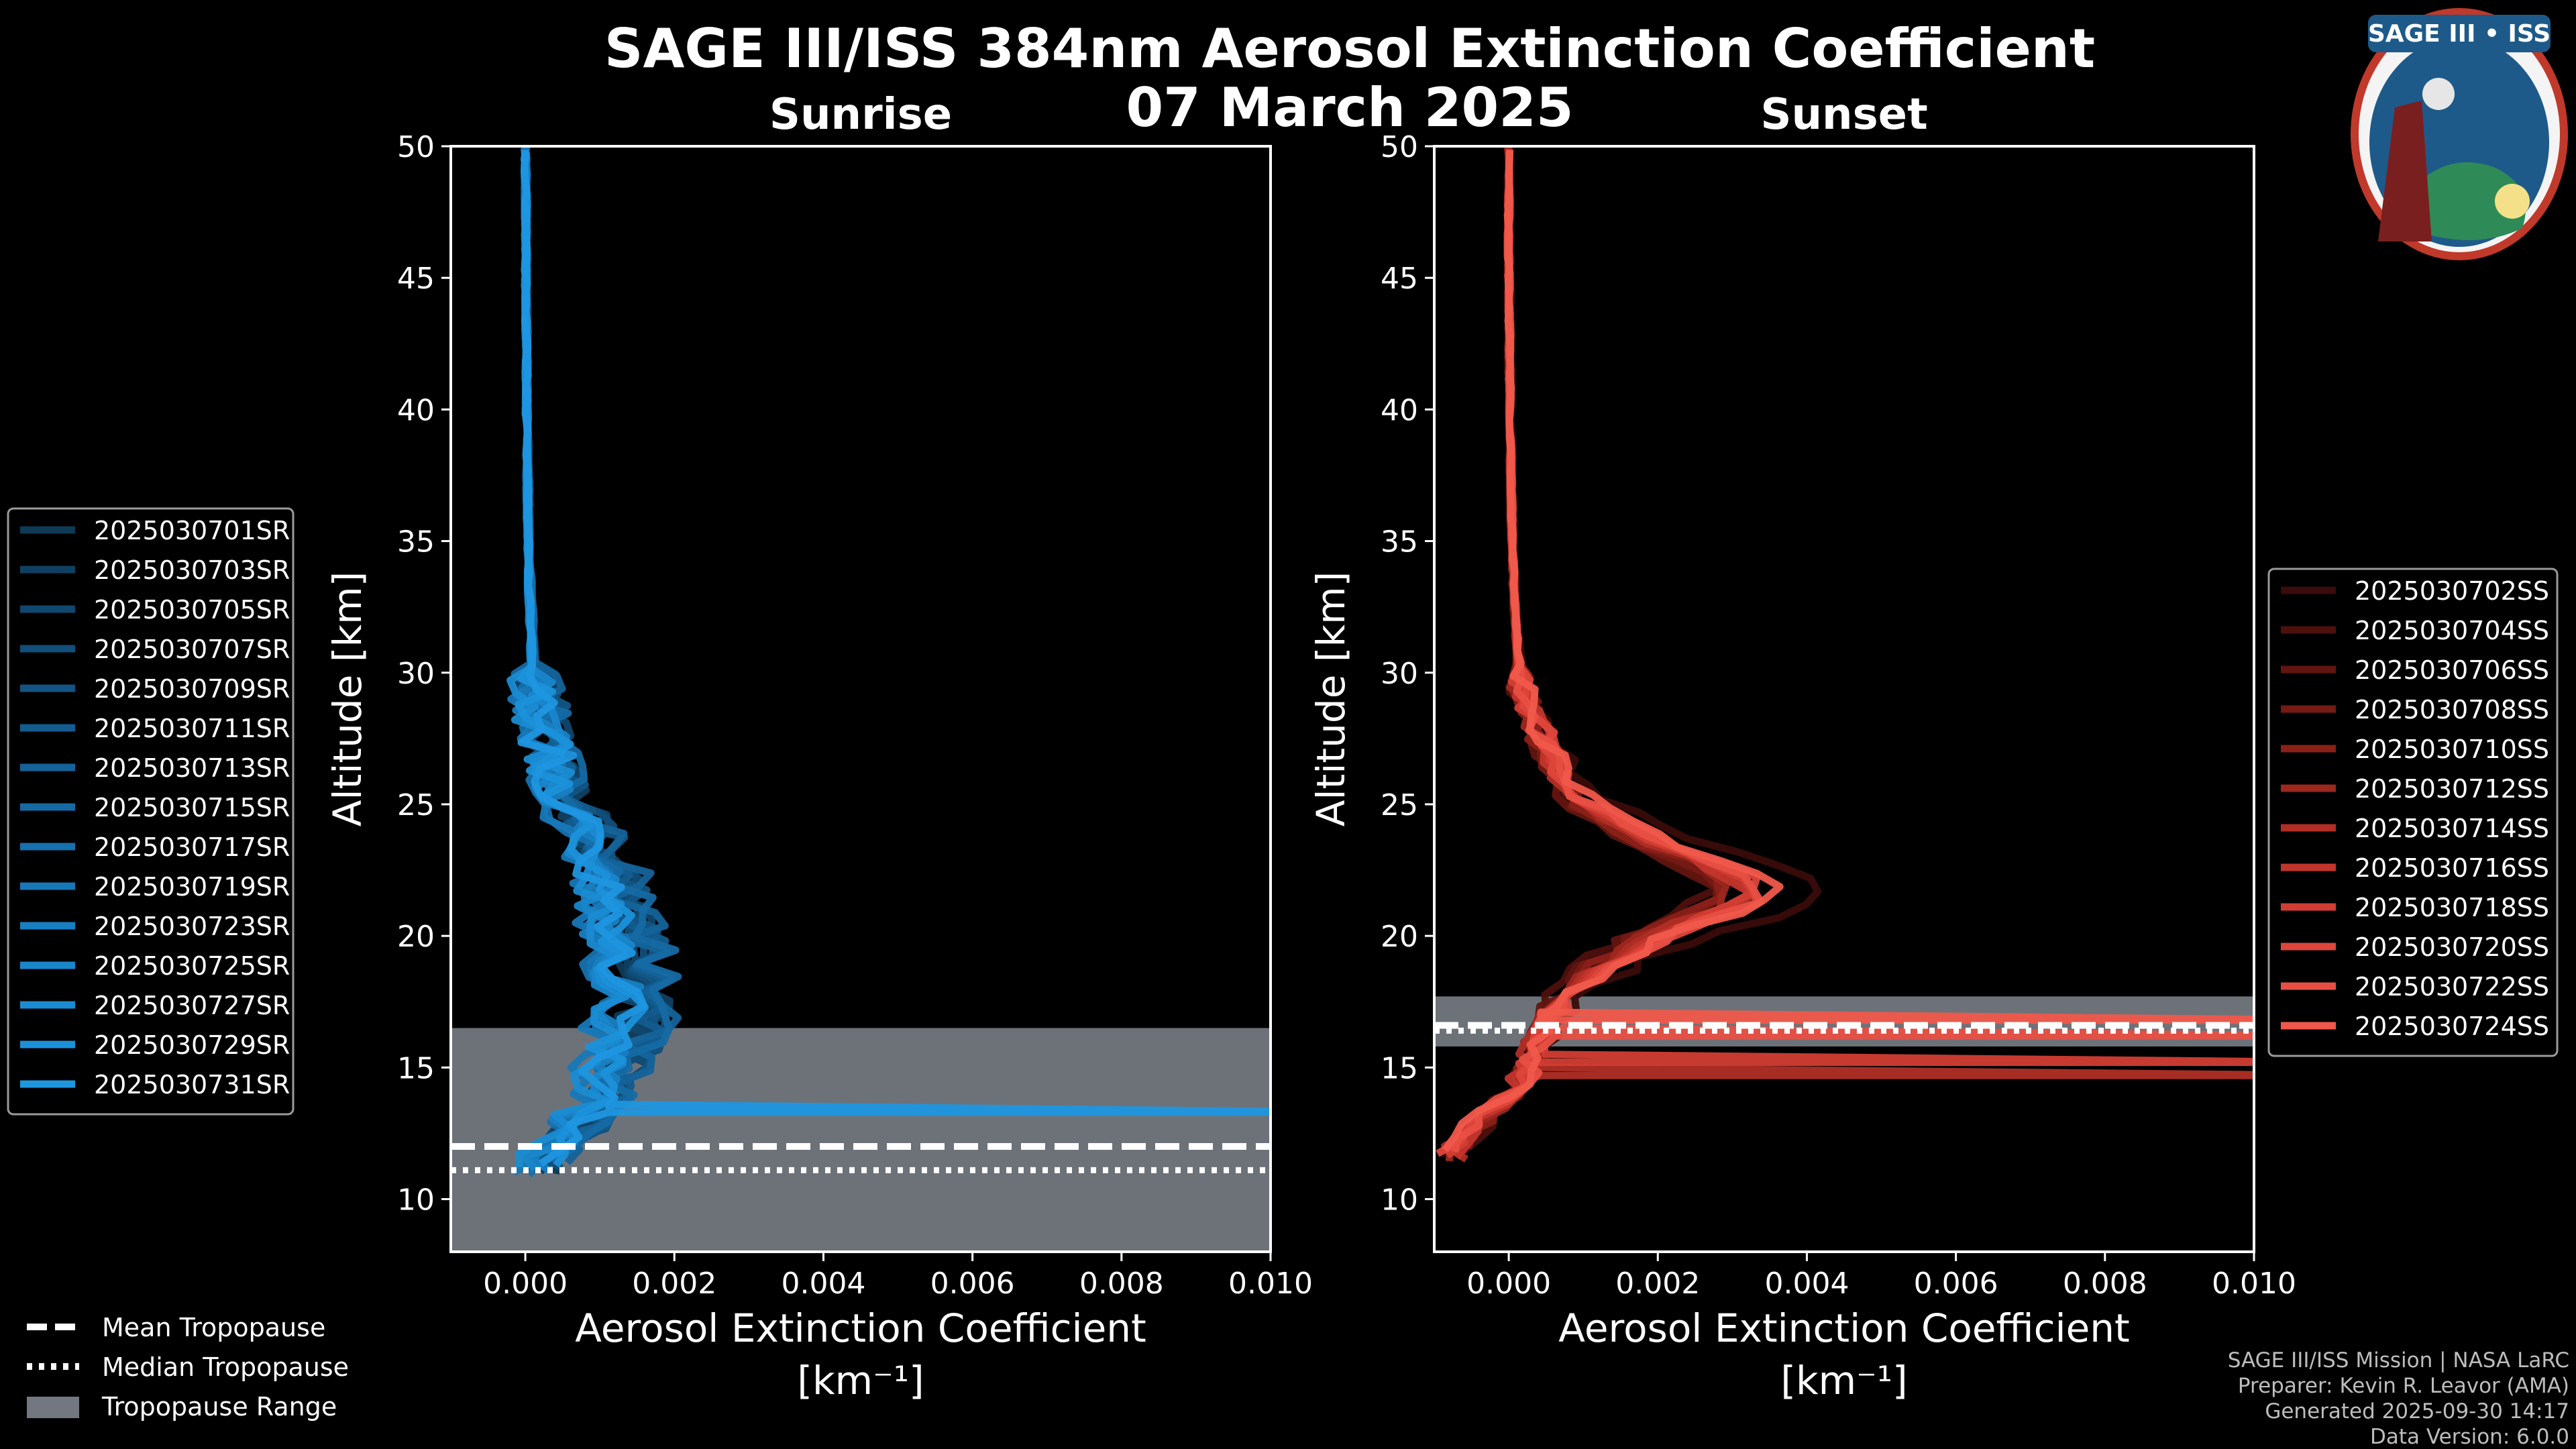 This screenshot has height=1449, width=2576. Describe the element at coordinates (213, 1327) in the screenshot. I see `mean-tropopause-legend-label: Mean Tropopause` at that location.